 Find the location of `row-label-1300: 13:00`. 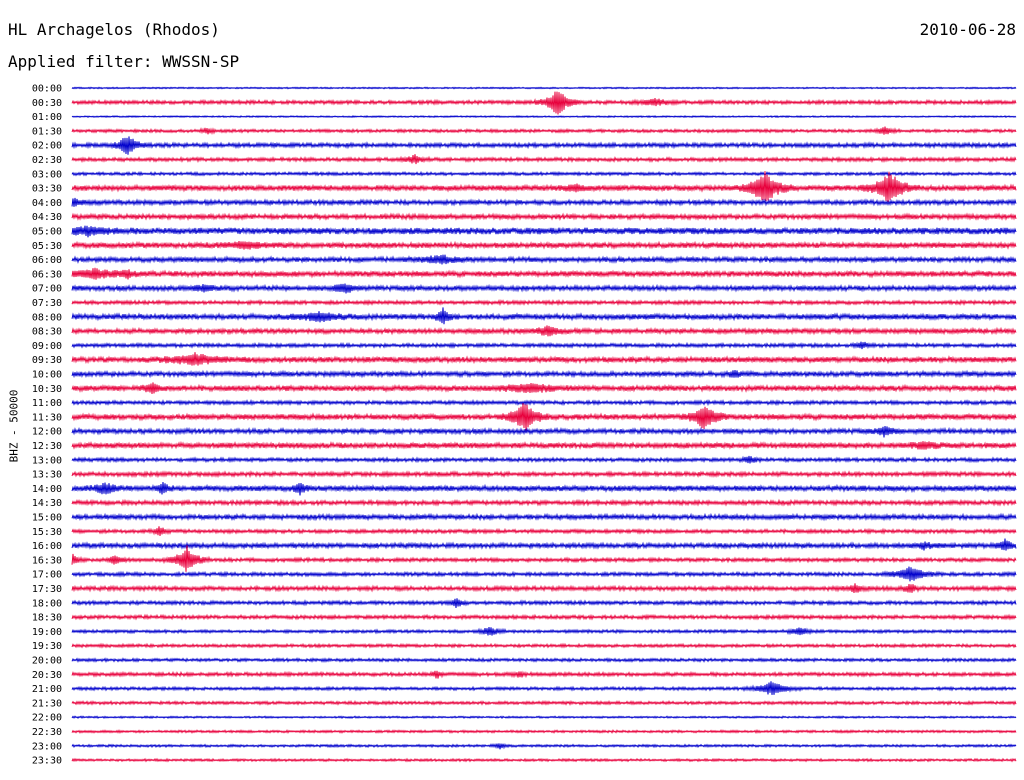

row-label-1300: 13:00 is located at coordinates (47, 460).